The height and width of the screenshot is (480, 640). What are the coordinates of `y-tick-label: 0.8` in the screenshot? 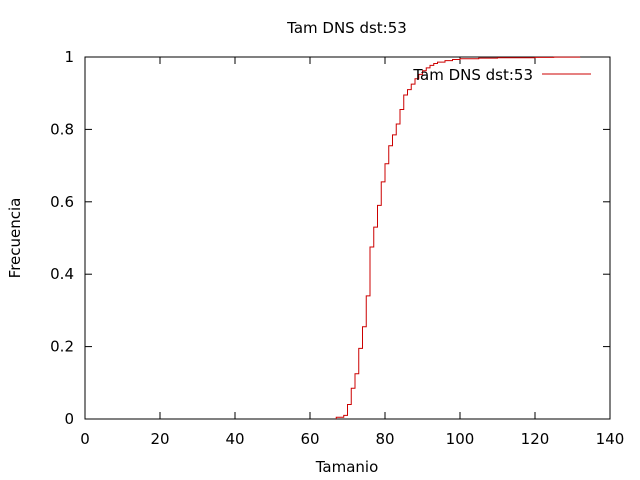 It's located at (62, 129).